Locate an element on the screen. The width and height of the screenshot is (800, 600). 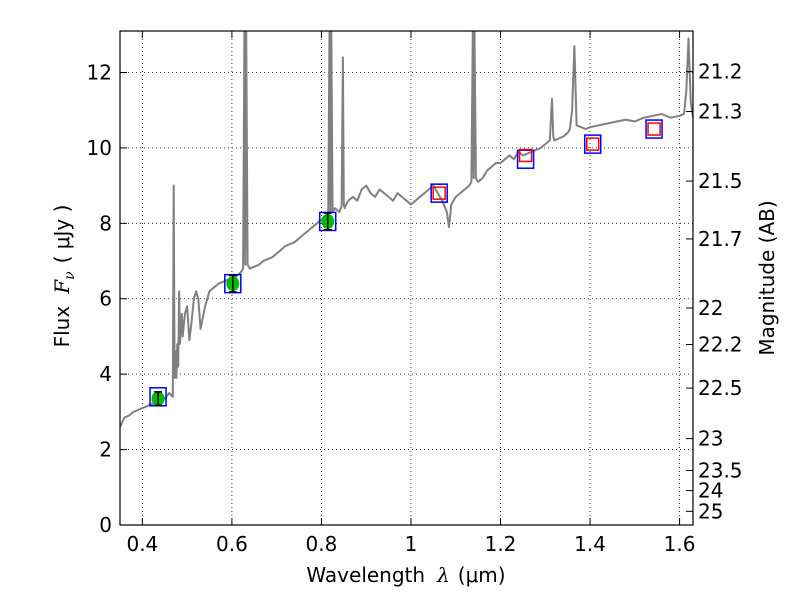
mag-tick-label: 21.5 is located at coordinates (720, 181).